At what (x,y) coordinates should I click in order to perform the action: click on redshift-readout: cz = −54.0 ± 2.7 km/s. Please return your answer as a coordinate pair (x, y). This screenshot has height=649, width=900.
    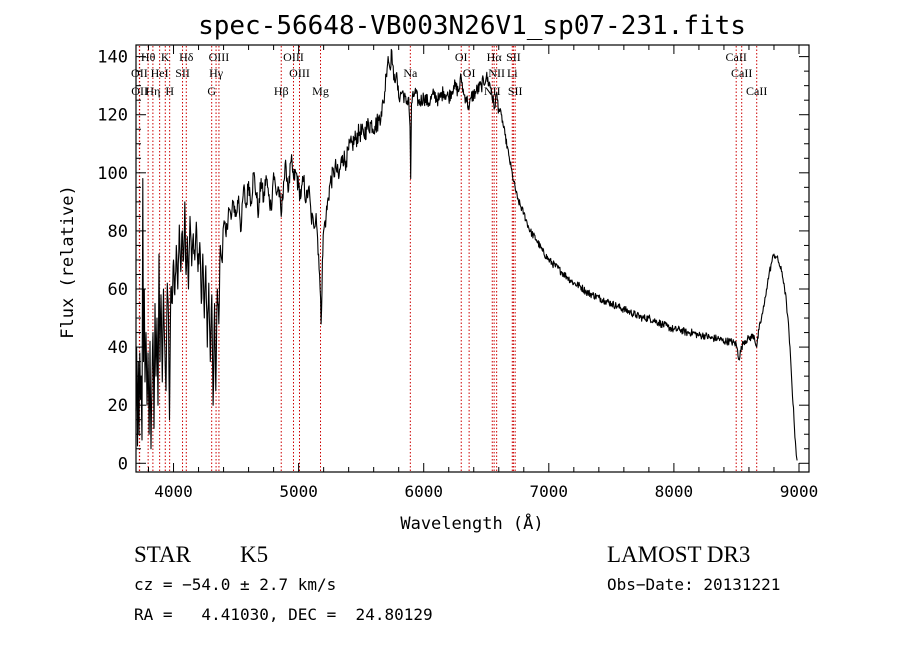
    Looking at the image, I should click on (235, 584).